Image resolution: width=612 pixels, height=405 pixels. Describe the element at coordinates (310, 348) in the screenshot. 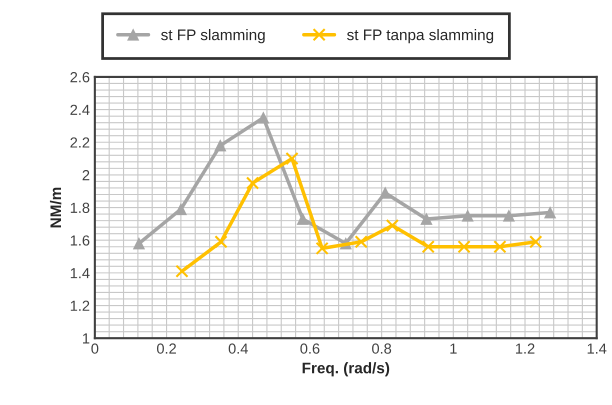

I see `x-tick-label: 0.6` at that location.